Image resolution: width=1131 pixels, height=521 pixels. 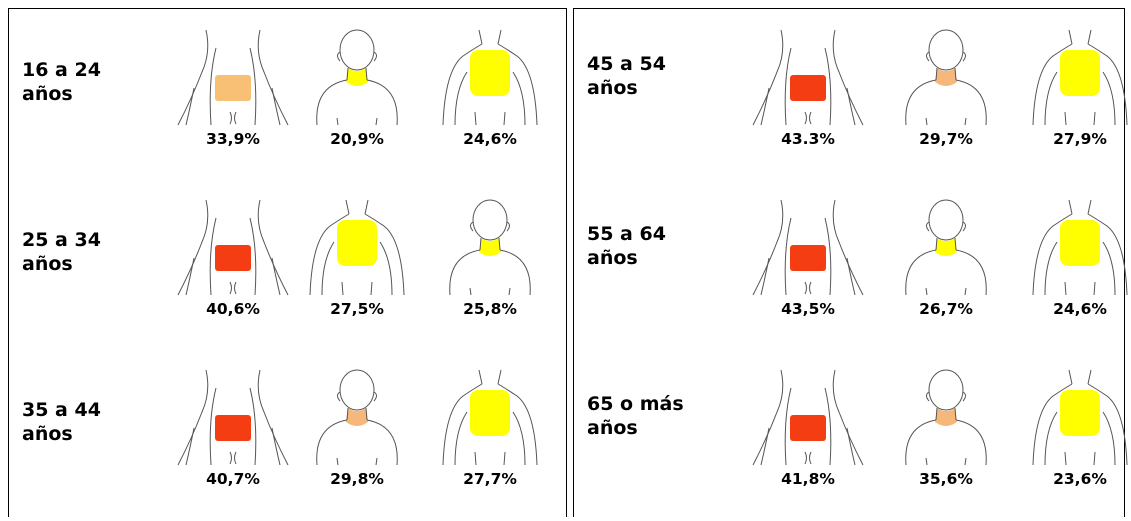 I want to click on age-label: 35 a 44, so click(x=61, y=410).